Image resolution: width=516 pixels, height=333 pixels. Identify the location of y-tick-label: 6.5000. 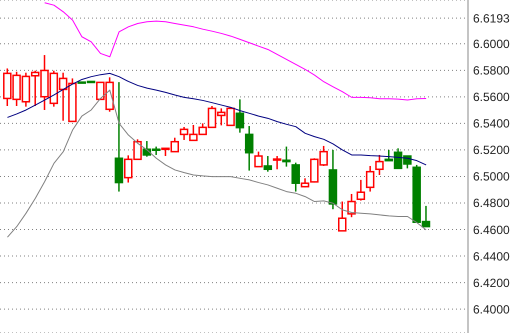
(491, 177).